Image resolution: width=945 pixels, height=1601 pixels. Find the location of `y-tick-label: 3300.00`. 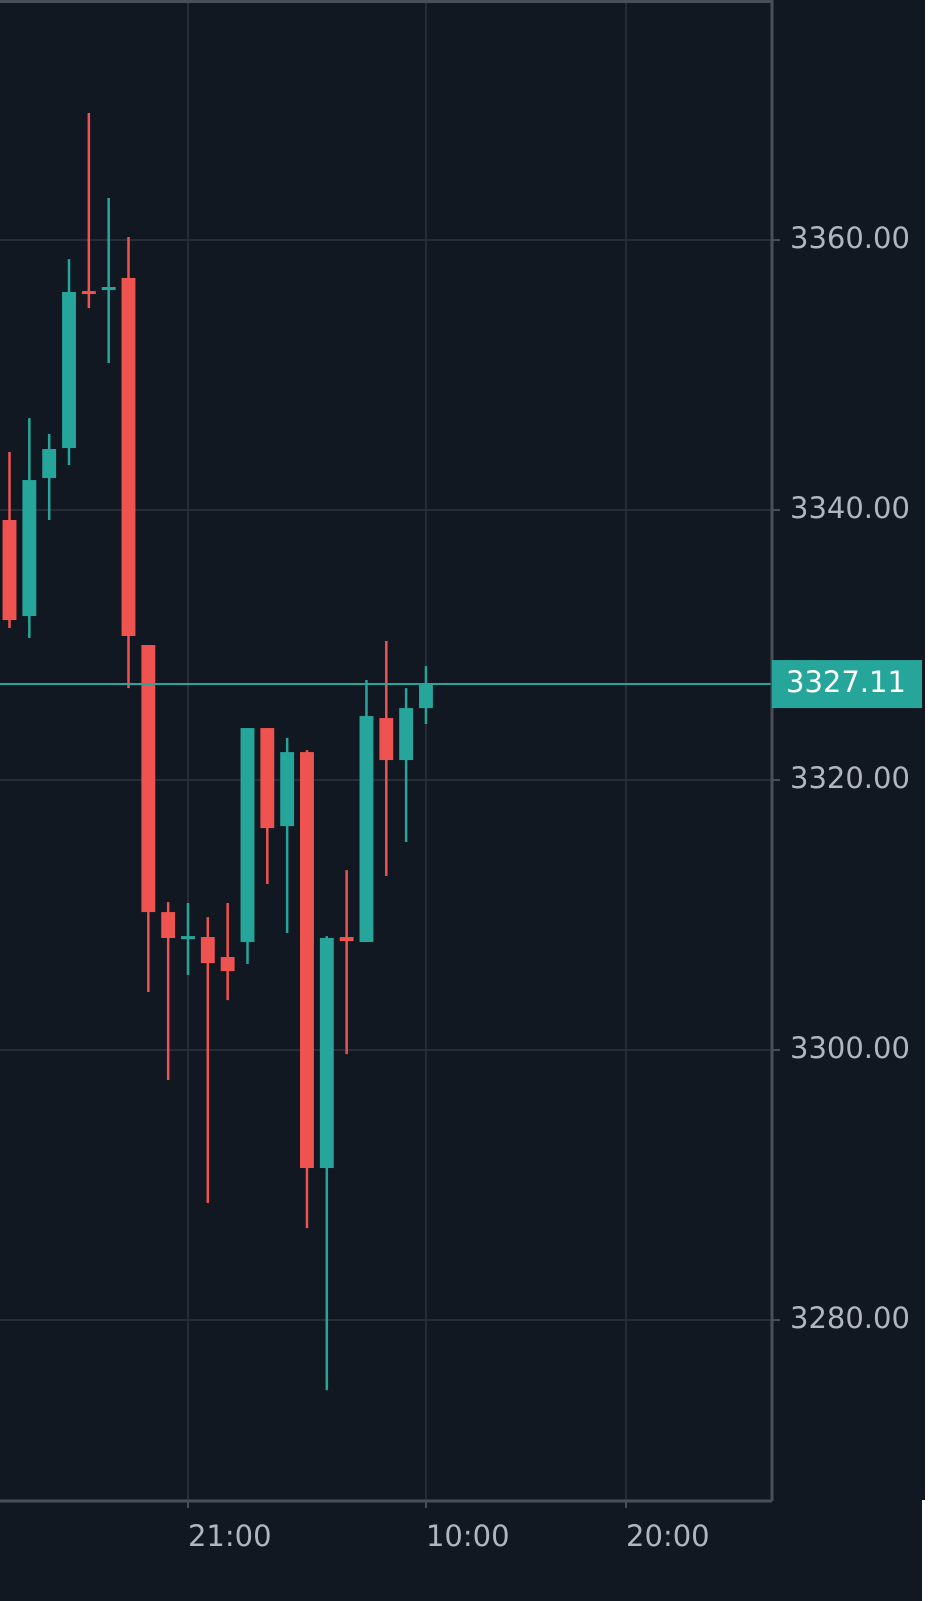

y-tick-label: 3300.00 is located at coordinates (850, 1048).